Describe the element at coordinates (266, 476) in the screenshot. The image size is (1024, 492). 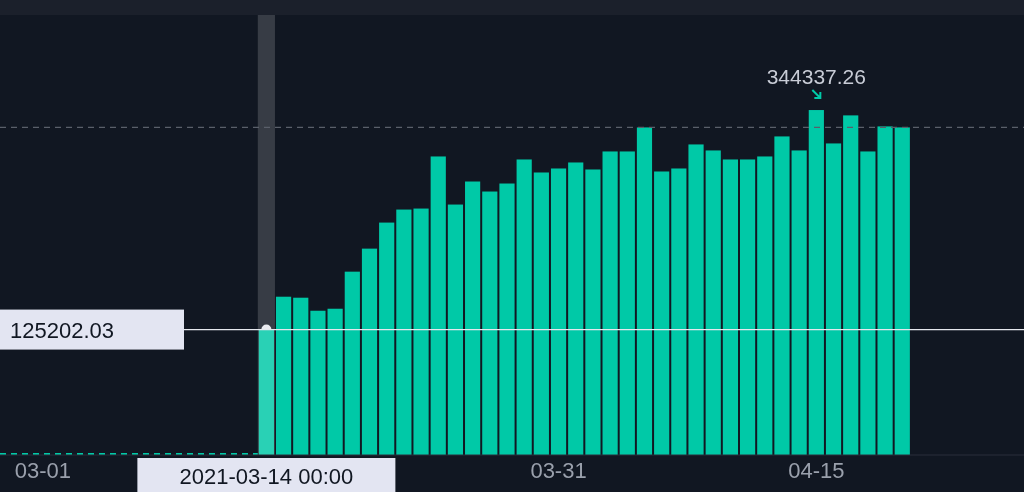
I see `ref-line-label: 2021-03-14 00:00` at that location.